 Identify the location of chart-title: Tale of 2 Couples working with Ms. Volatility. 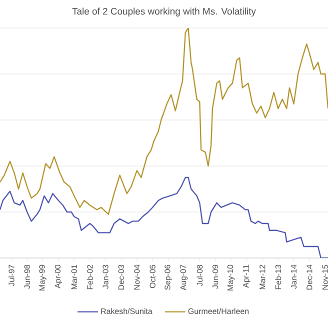
(164, 12).